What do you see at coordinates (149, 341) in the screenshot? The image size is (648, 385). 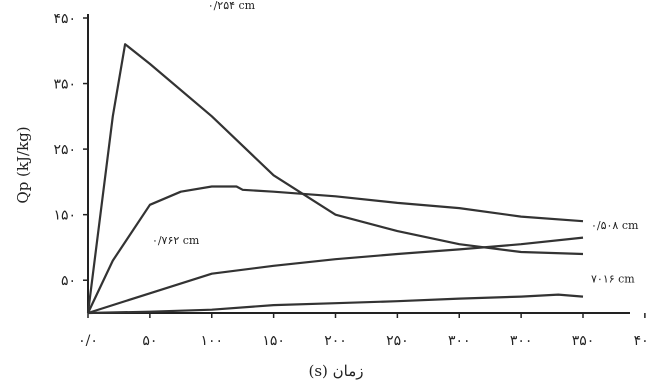 I see `x-tick-label: ۵۰` at bounding box center [149, 341].